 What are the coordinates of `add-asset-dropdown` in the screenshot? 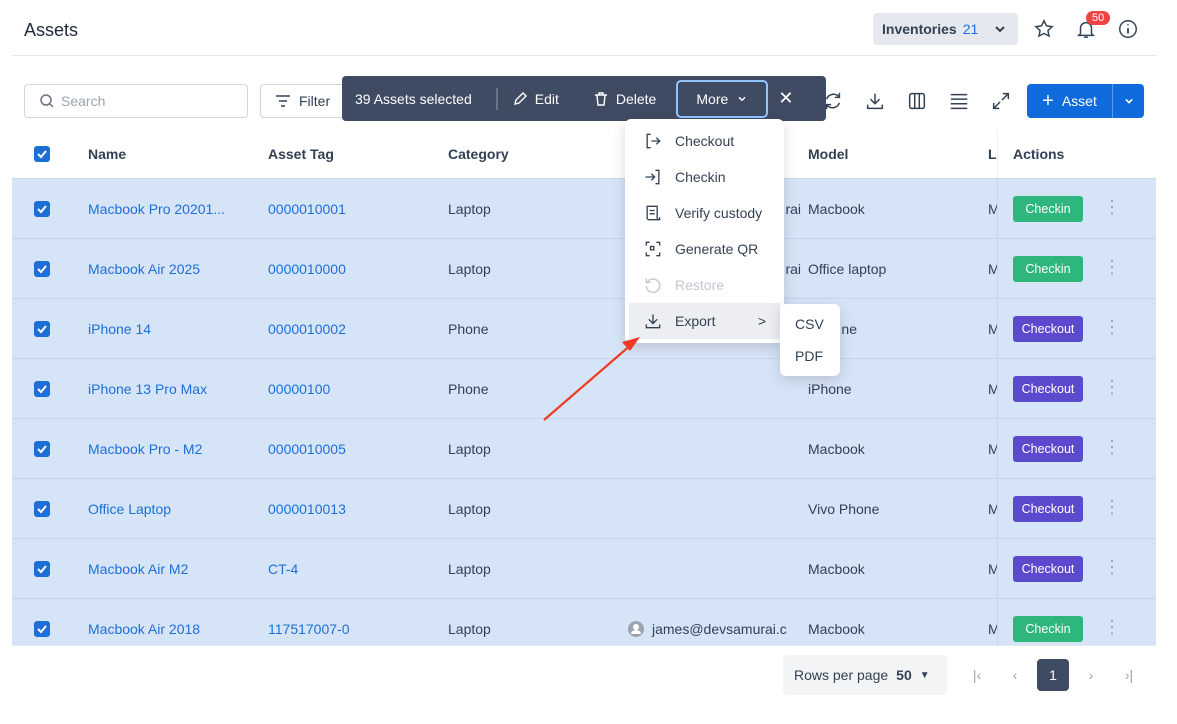 It's located at (1128, 101).